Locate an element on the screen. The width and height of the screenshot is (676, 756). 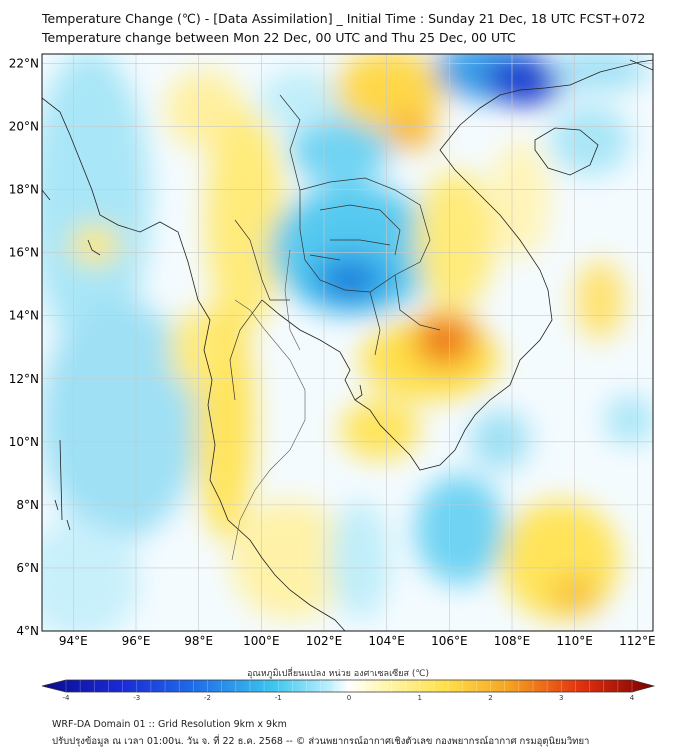
lat-label: 16°N is located at coordinates (24, 253).